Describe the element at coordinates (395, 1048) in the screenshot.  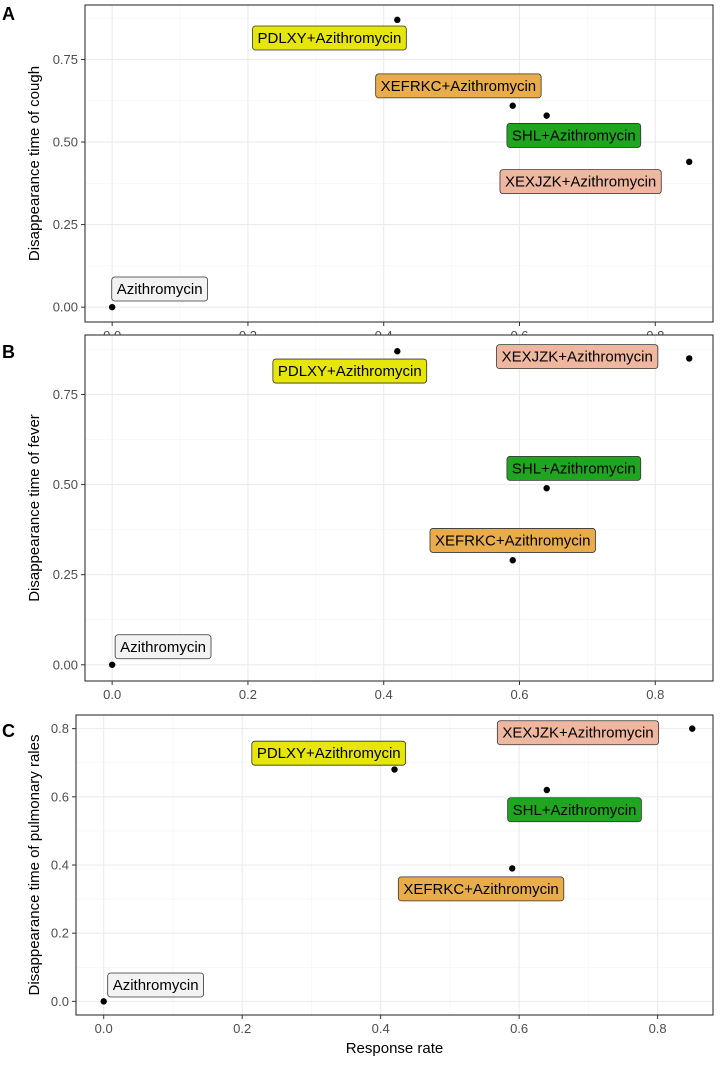
I see `x-axis-title: Response rate` at that location.